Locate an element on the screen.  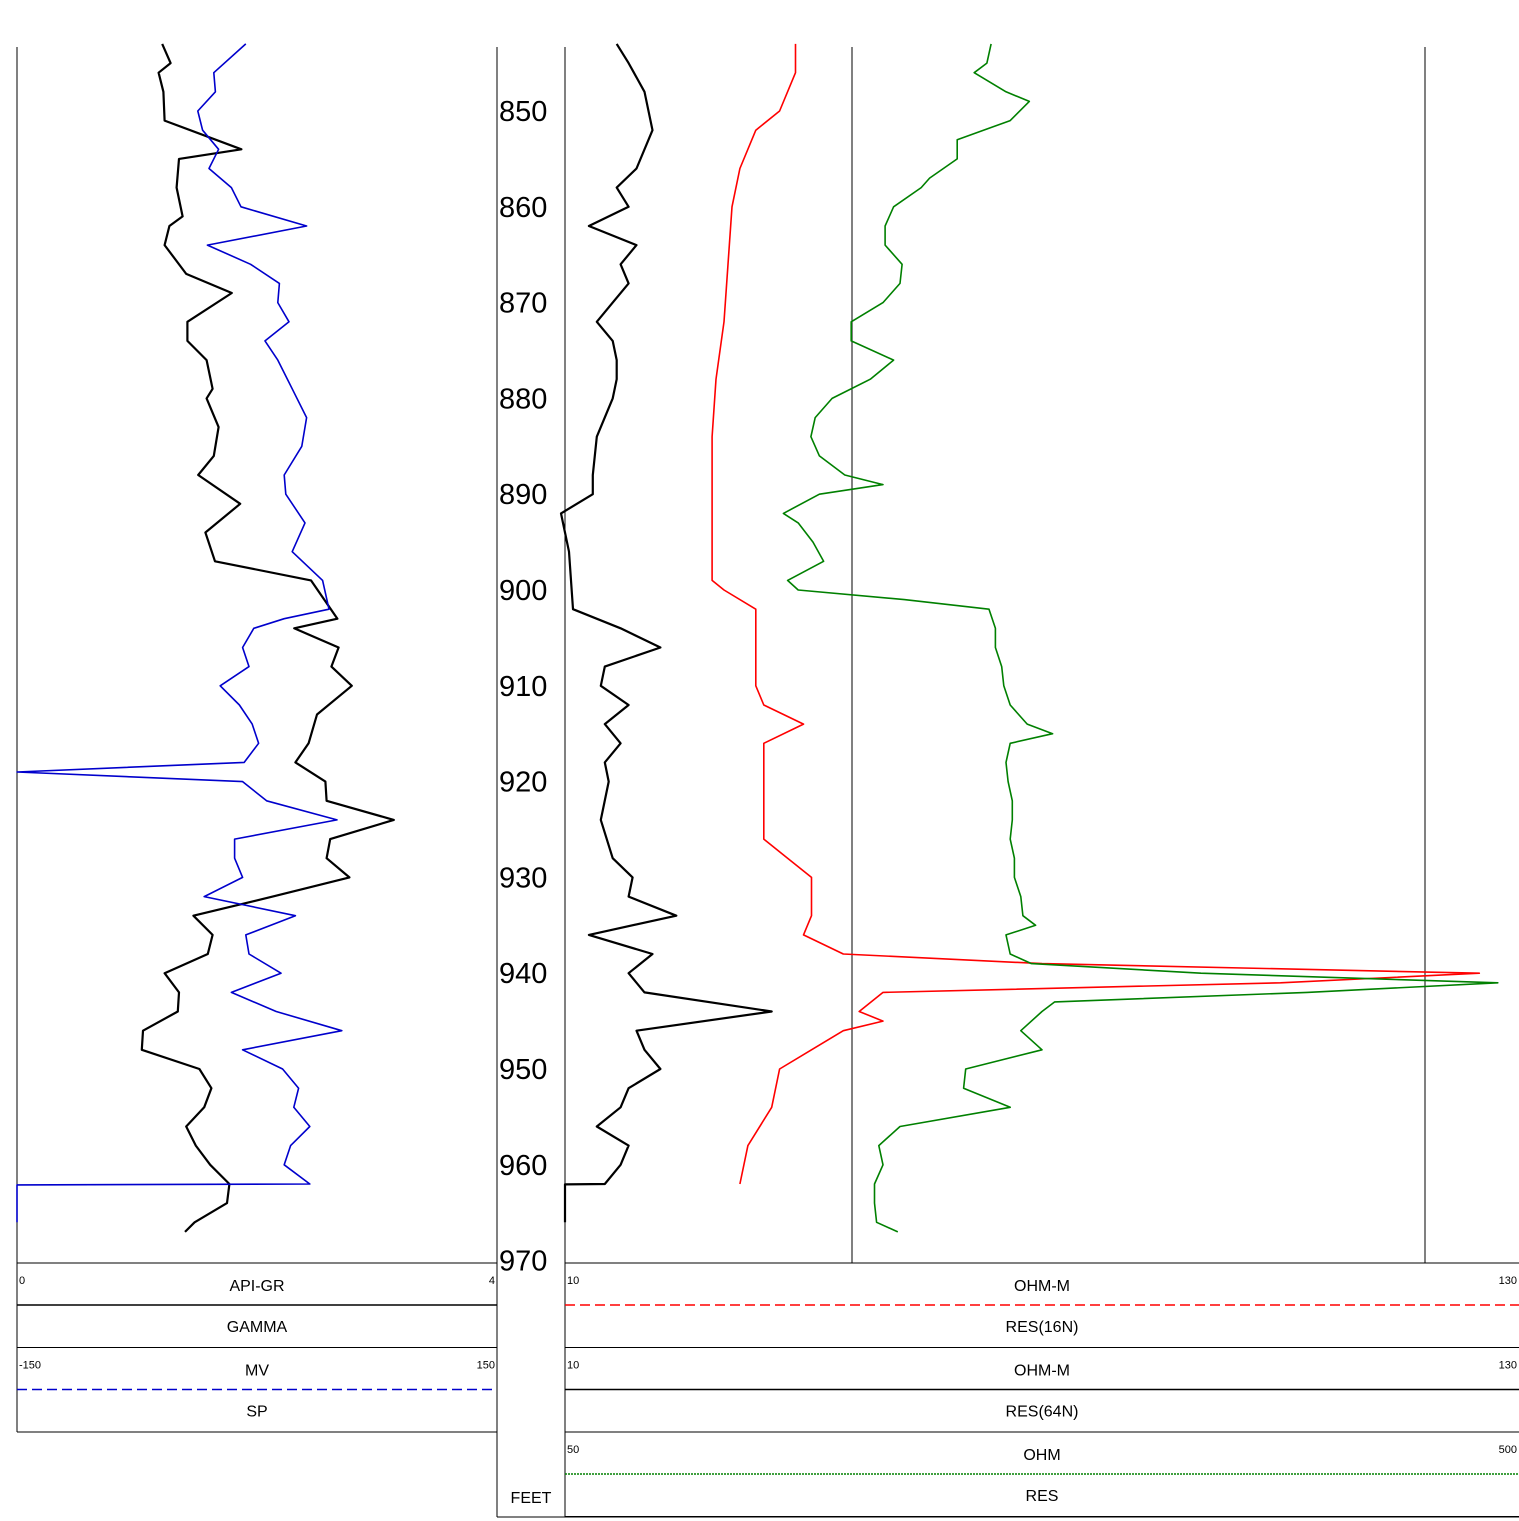
depth-tick-label: 970 is located at coordinates (523, 1262).